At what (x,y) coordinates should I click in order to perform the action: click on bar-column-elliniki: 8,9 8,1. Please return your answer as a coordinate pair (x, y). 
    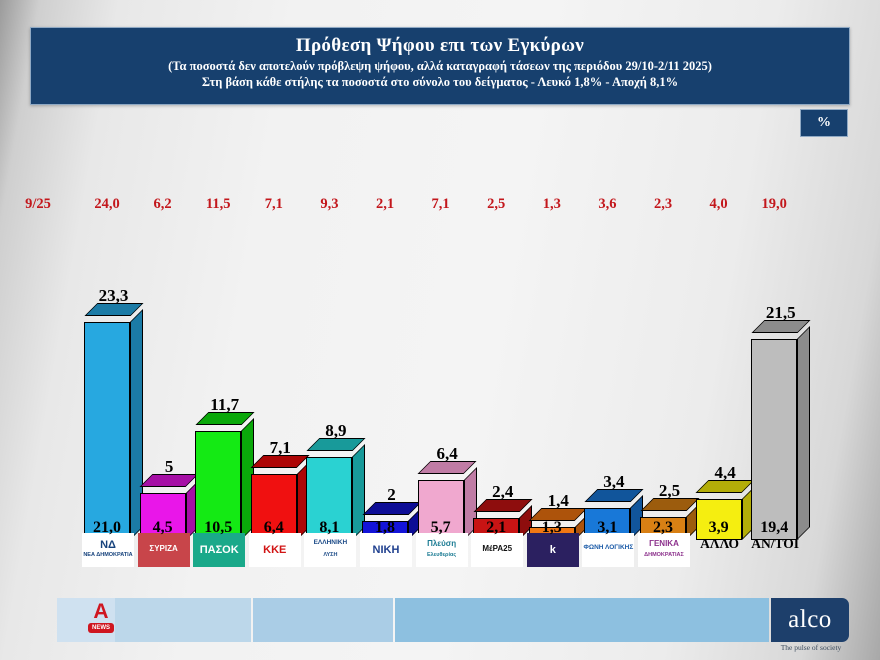
    Looking at the image, I should click on (336, 477).